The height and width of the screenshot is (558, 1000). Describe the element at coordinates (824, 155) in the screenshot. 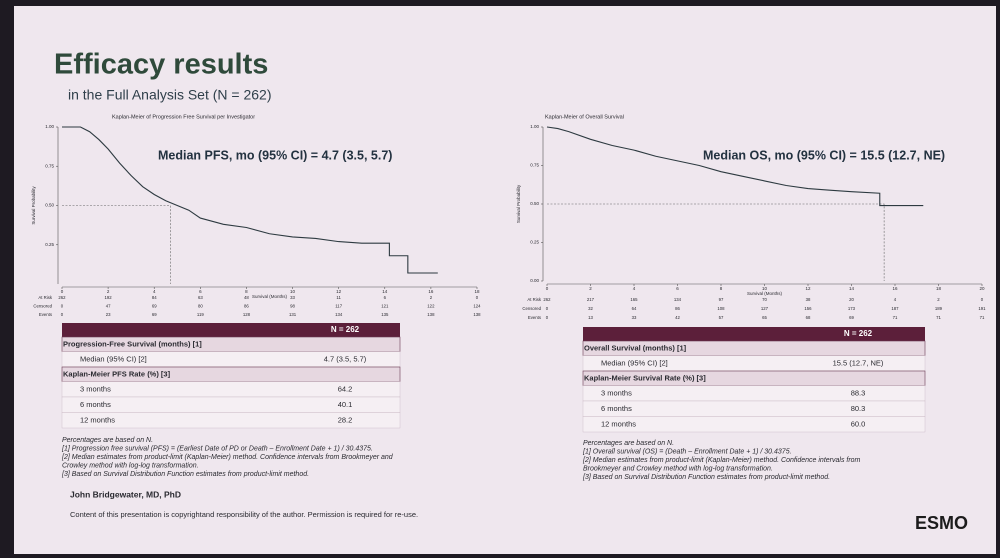

I see `median-annotation: Median OS, mo (95% CI) = 15.5 (12.7, NE)` at that location.